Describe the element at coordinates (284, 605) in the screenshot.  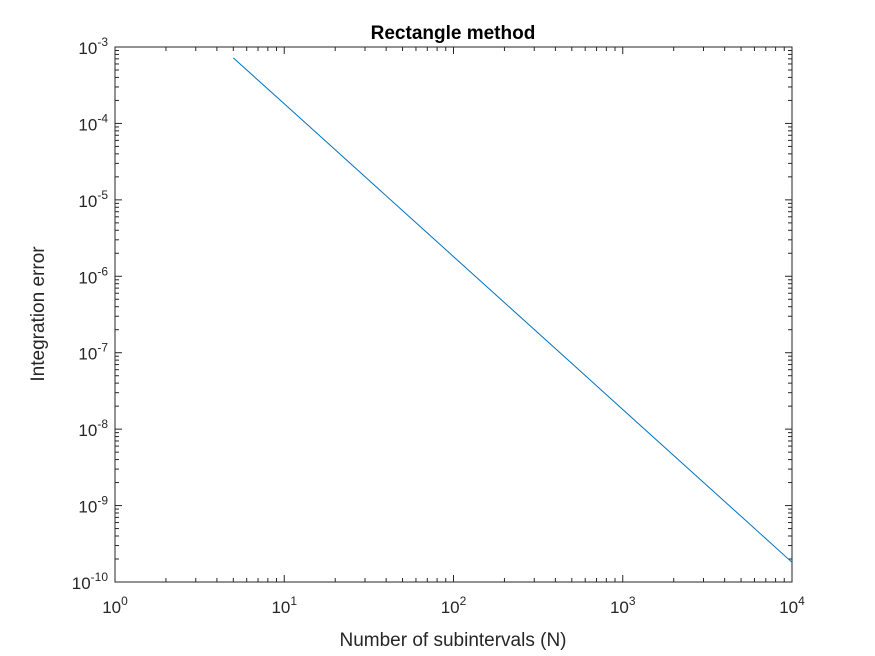
I see `x-tick-label: 10¹` at that location.